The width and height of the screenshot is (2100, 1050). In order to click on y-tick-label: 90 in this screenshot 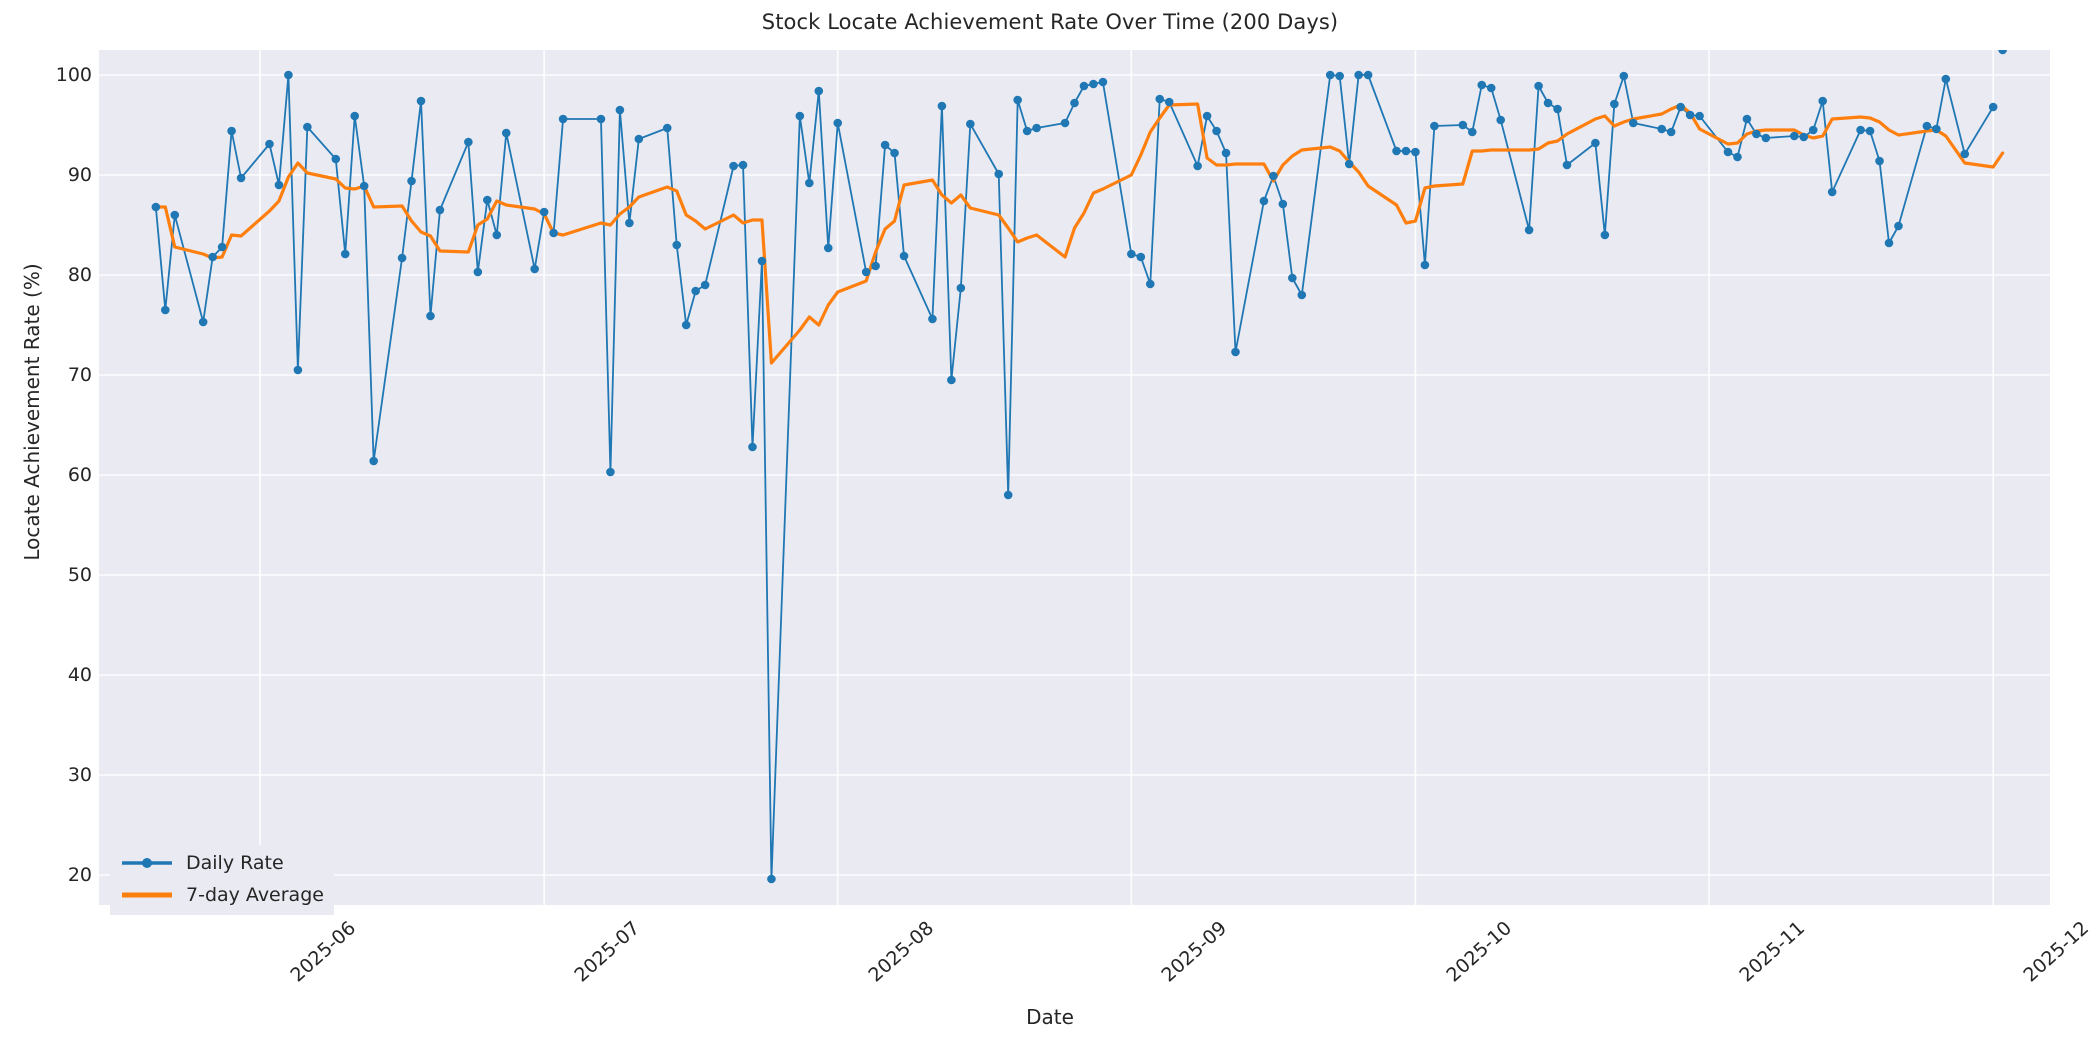, I will do `click(79, 175)`.